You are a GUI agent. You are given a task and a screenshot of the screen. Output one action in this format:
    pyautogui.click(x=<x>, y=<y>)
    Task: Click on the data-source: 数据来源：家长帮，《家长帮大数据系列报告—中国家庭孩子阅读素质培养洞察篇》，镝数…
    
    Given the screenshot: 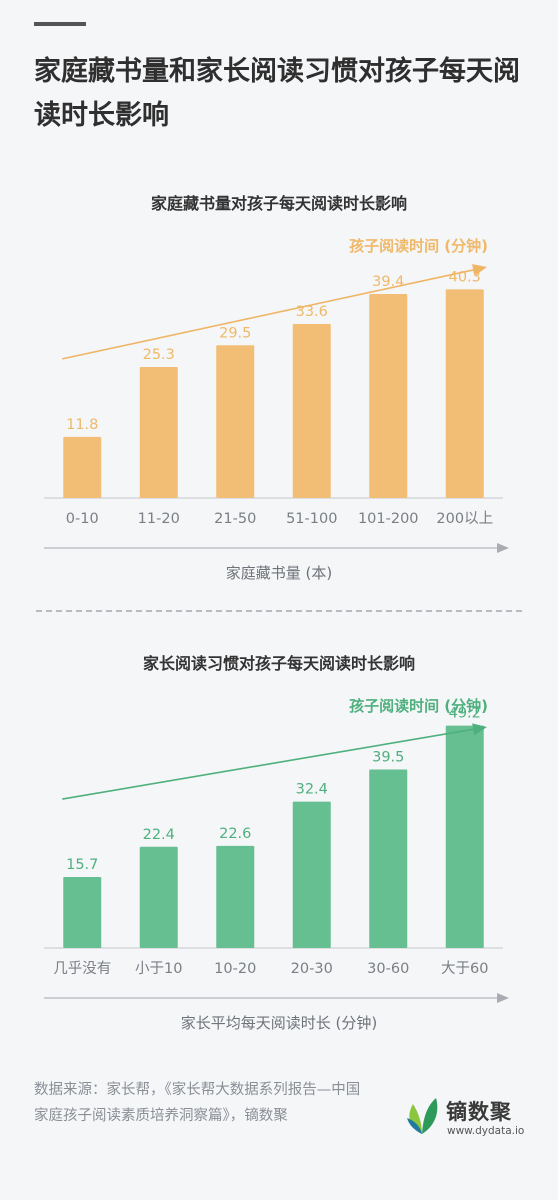 What is the action you would take?
    pyautogui.click(x=197, y=1103)
    